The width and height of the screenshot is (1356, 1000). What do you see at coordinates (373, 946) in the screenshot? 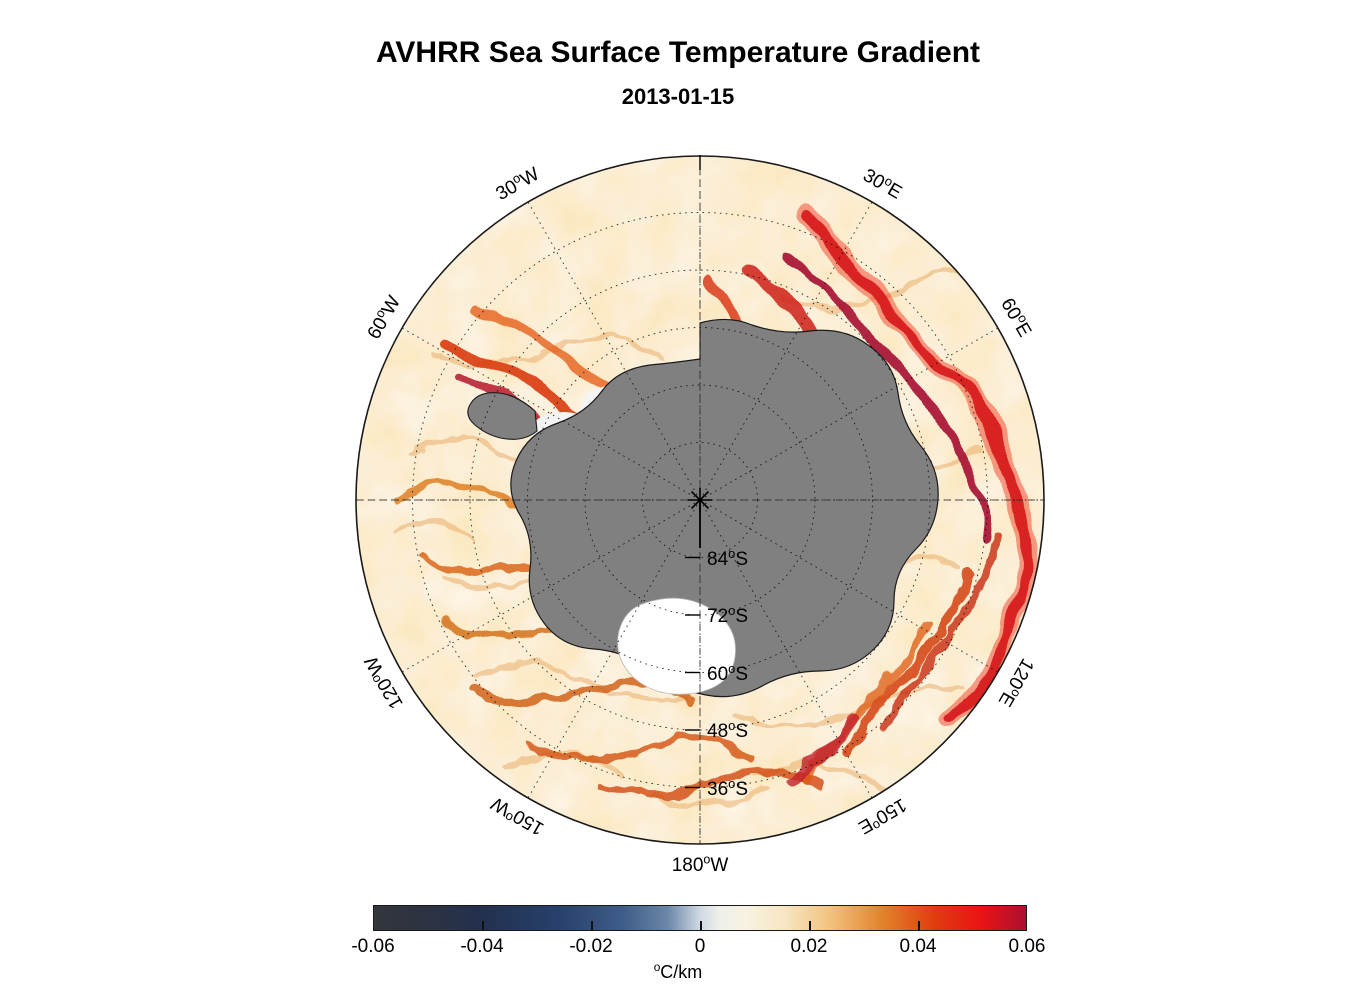
I see `colorbar-tick-label: -0.06` at bounding box center [373, 946].